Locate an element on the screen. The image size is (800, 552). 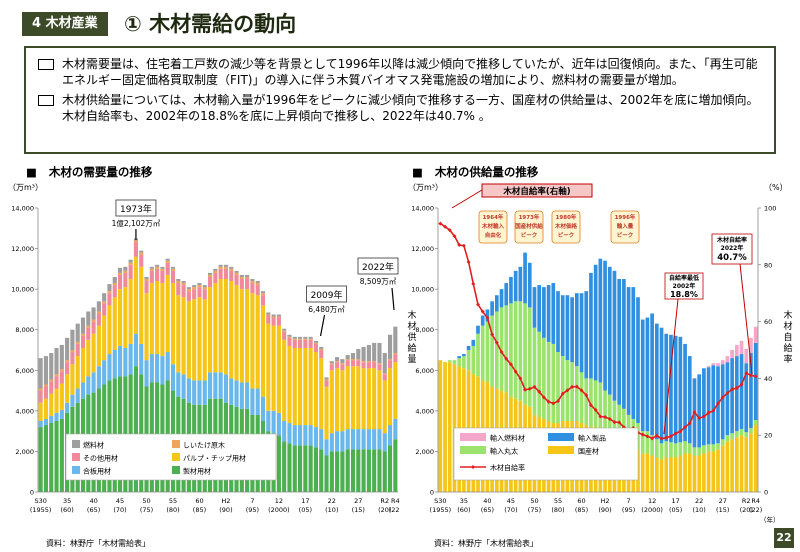
x-tick-sublabel: (22) is located at coordinates (394, 510).